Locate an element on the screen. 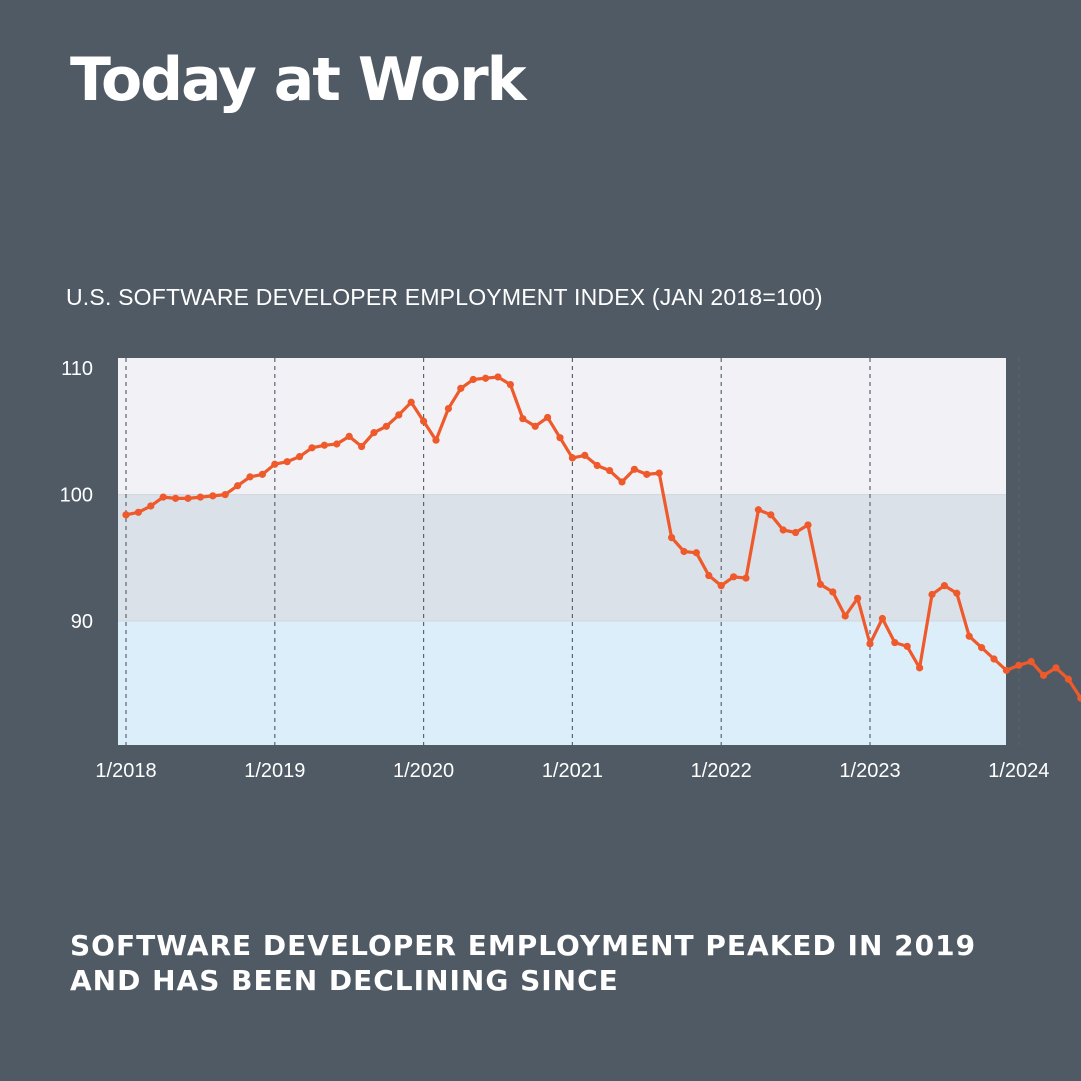  x-tick-label: 1/2021 is located at coordinates (572, 771).